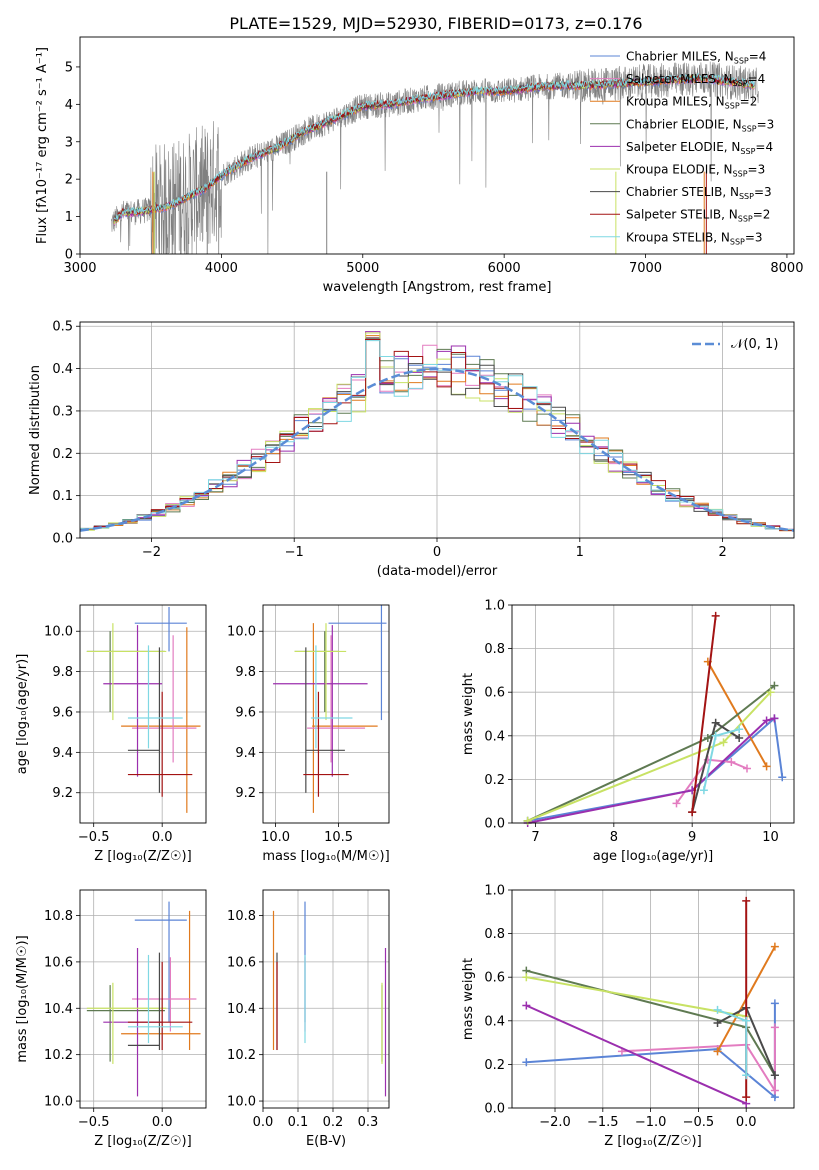 Image resolution: width=819 pixels, height=1170 pixels. I want to click on y-tick-label: 0.6, so click(494, 693).